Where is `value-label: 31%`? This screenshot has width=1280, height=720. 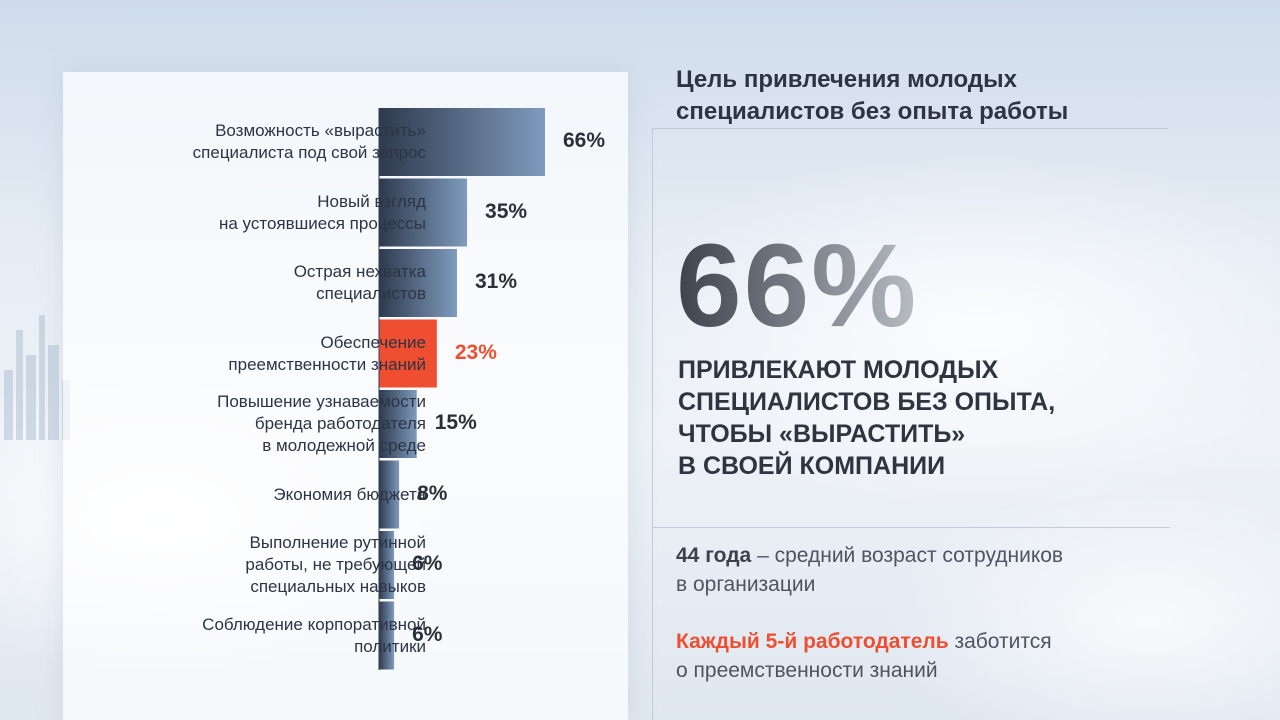 value-label: 31% is located at coordinates (495, 281).